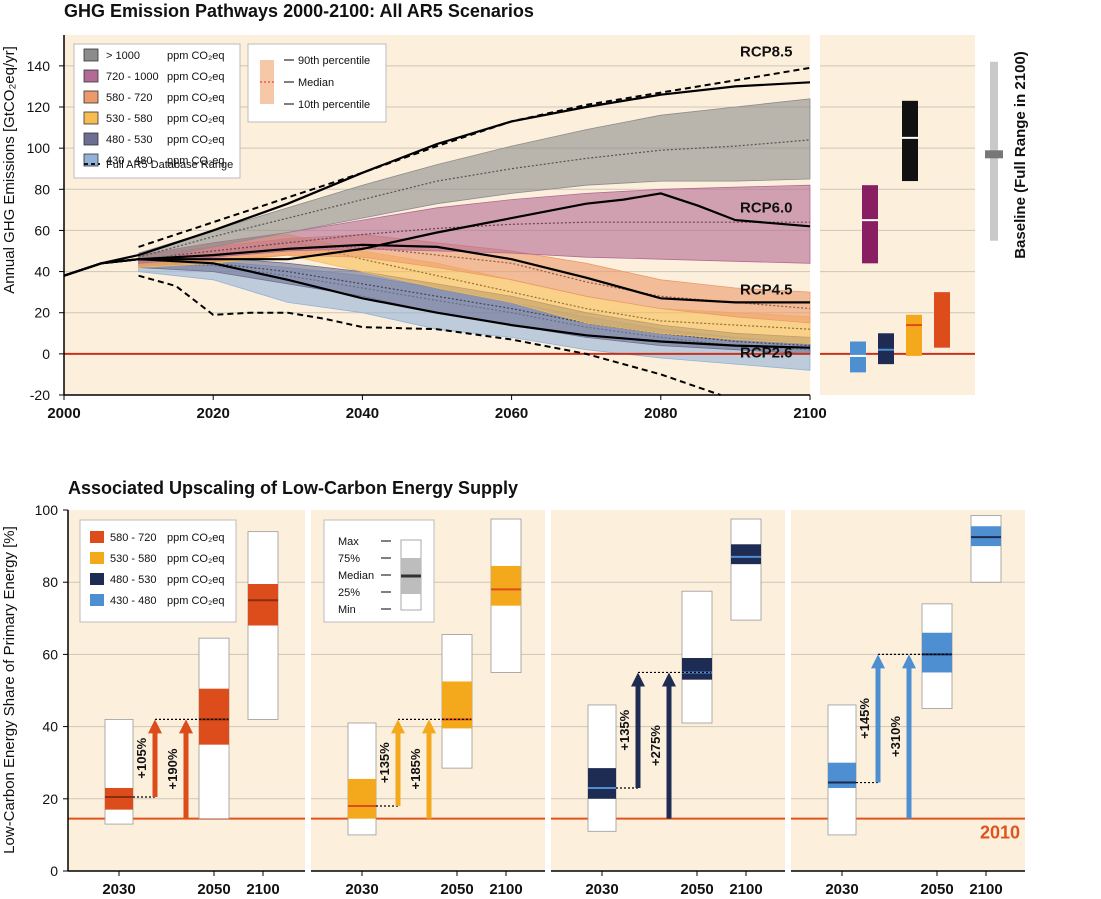 The image size is (1101, 899). I want to click on db-range-low, so click(429, 335).